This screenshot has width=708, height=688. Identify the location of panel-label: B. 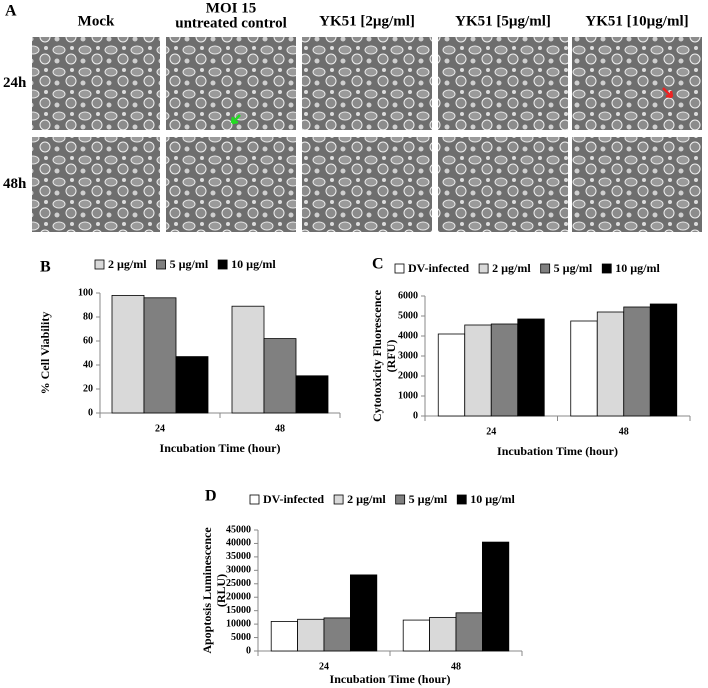
(45, 267).